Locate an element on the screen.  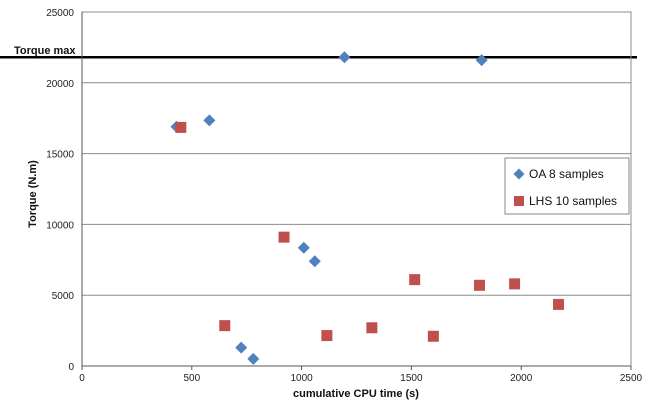
y-tick-labels: 0 5000 10000 15000 20000 25000 is located at coordinates (60, 190).